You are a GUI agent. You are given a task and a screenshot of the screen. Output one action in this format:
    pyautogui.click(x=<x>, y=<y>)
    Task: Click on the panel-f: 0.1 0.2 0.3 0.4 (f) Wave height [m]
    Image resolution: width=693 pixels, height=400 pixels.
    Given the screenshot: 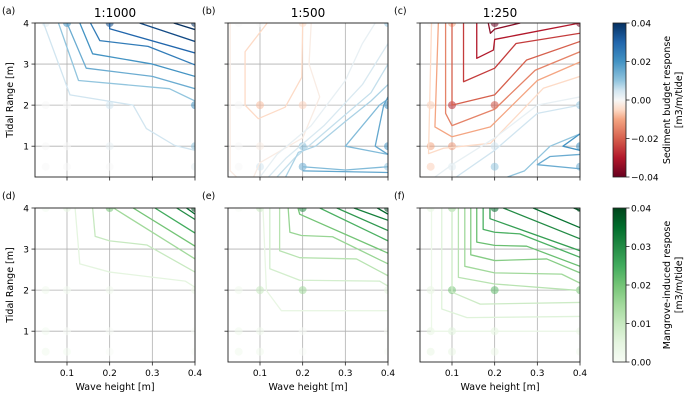 What is the action you would take?
    pyautogui.click(x=490, y=292)
    